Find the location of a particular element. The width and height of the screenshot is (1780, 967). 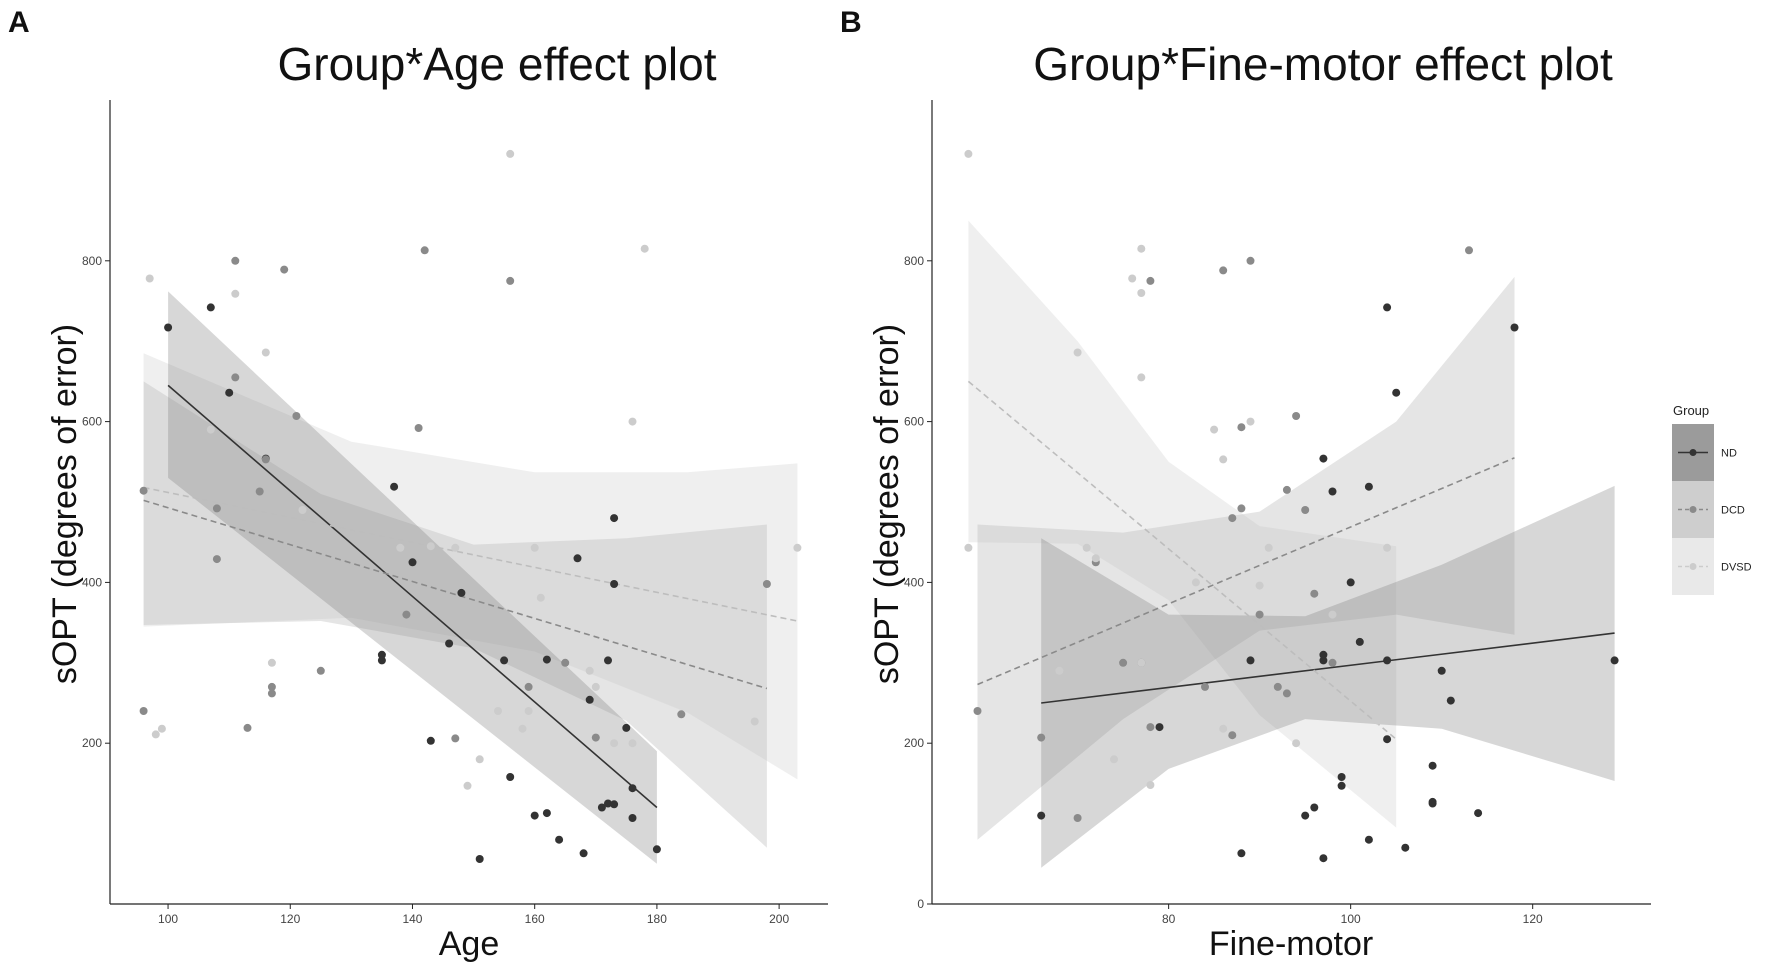

y-tick-label: 200 is located at coordinates (914, 743).